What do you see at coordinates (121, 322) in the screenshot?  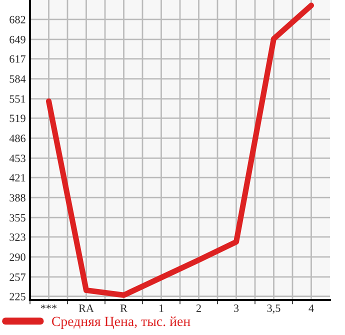 I see `legend-label: Средняя Цена, тыс. йен` at bounding box center [121, 322].